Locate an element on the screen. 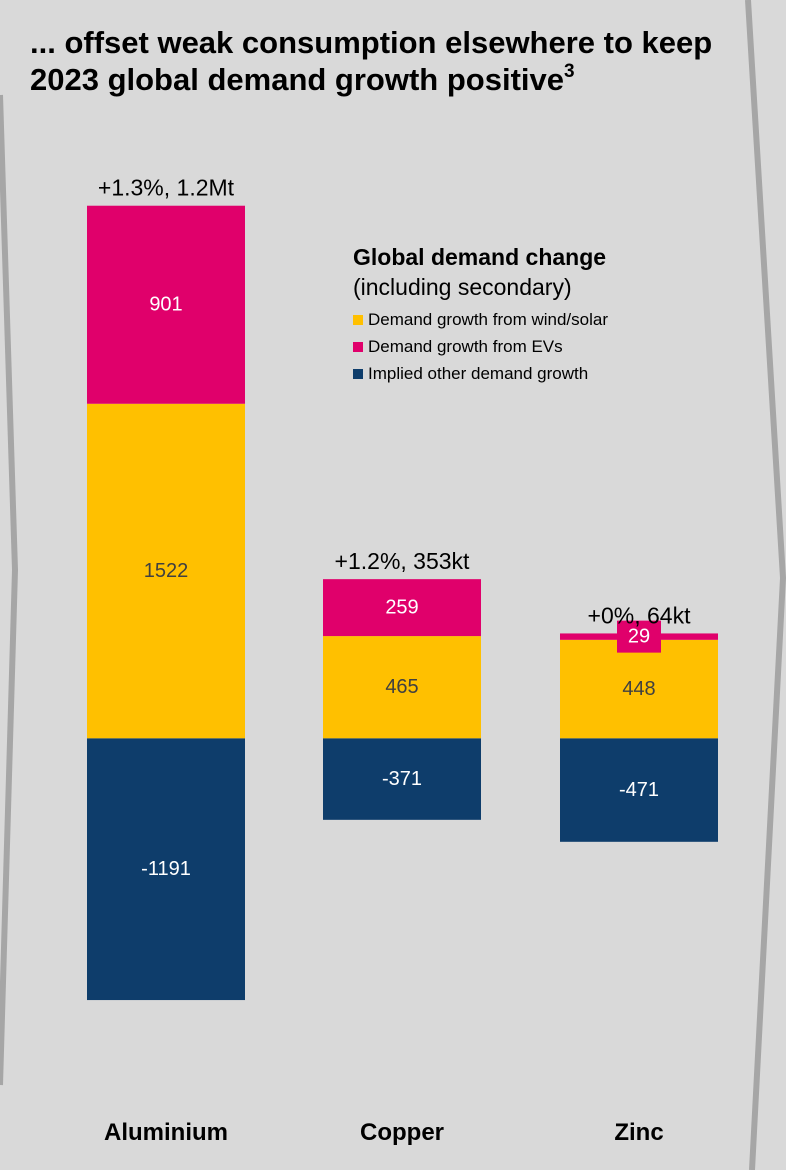  category-label-copper: Copper is located at coordinates (402, 1132).